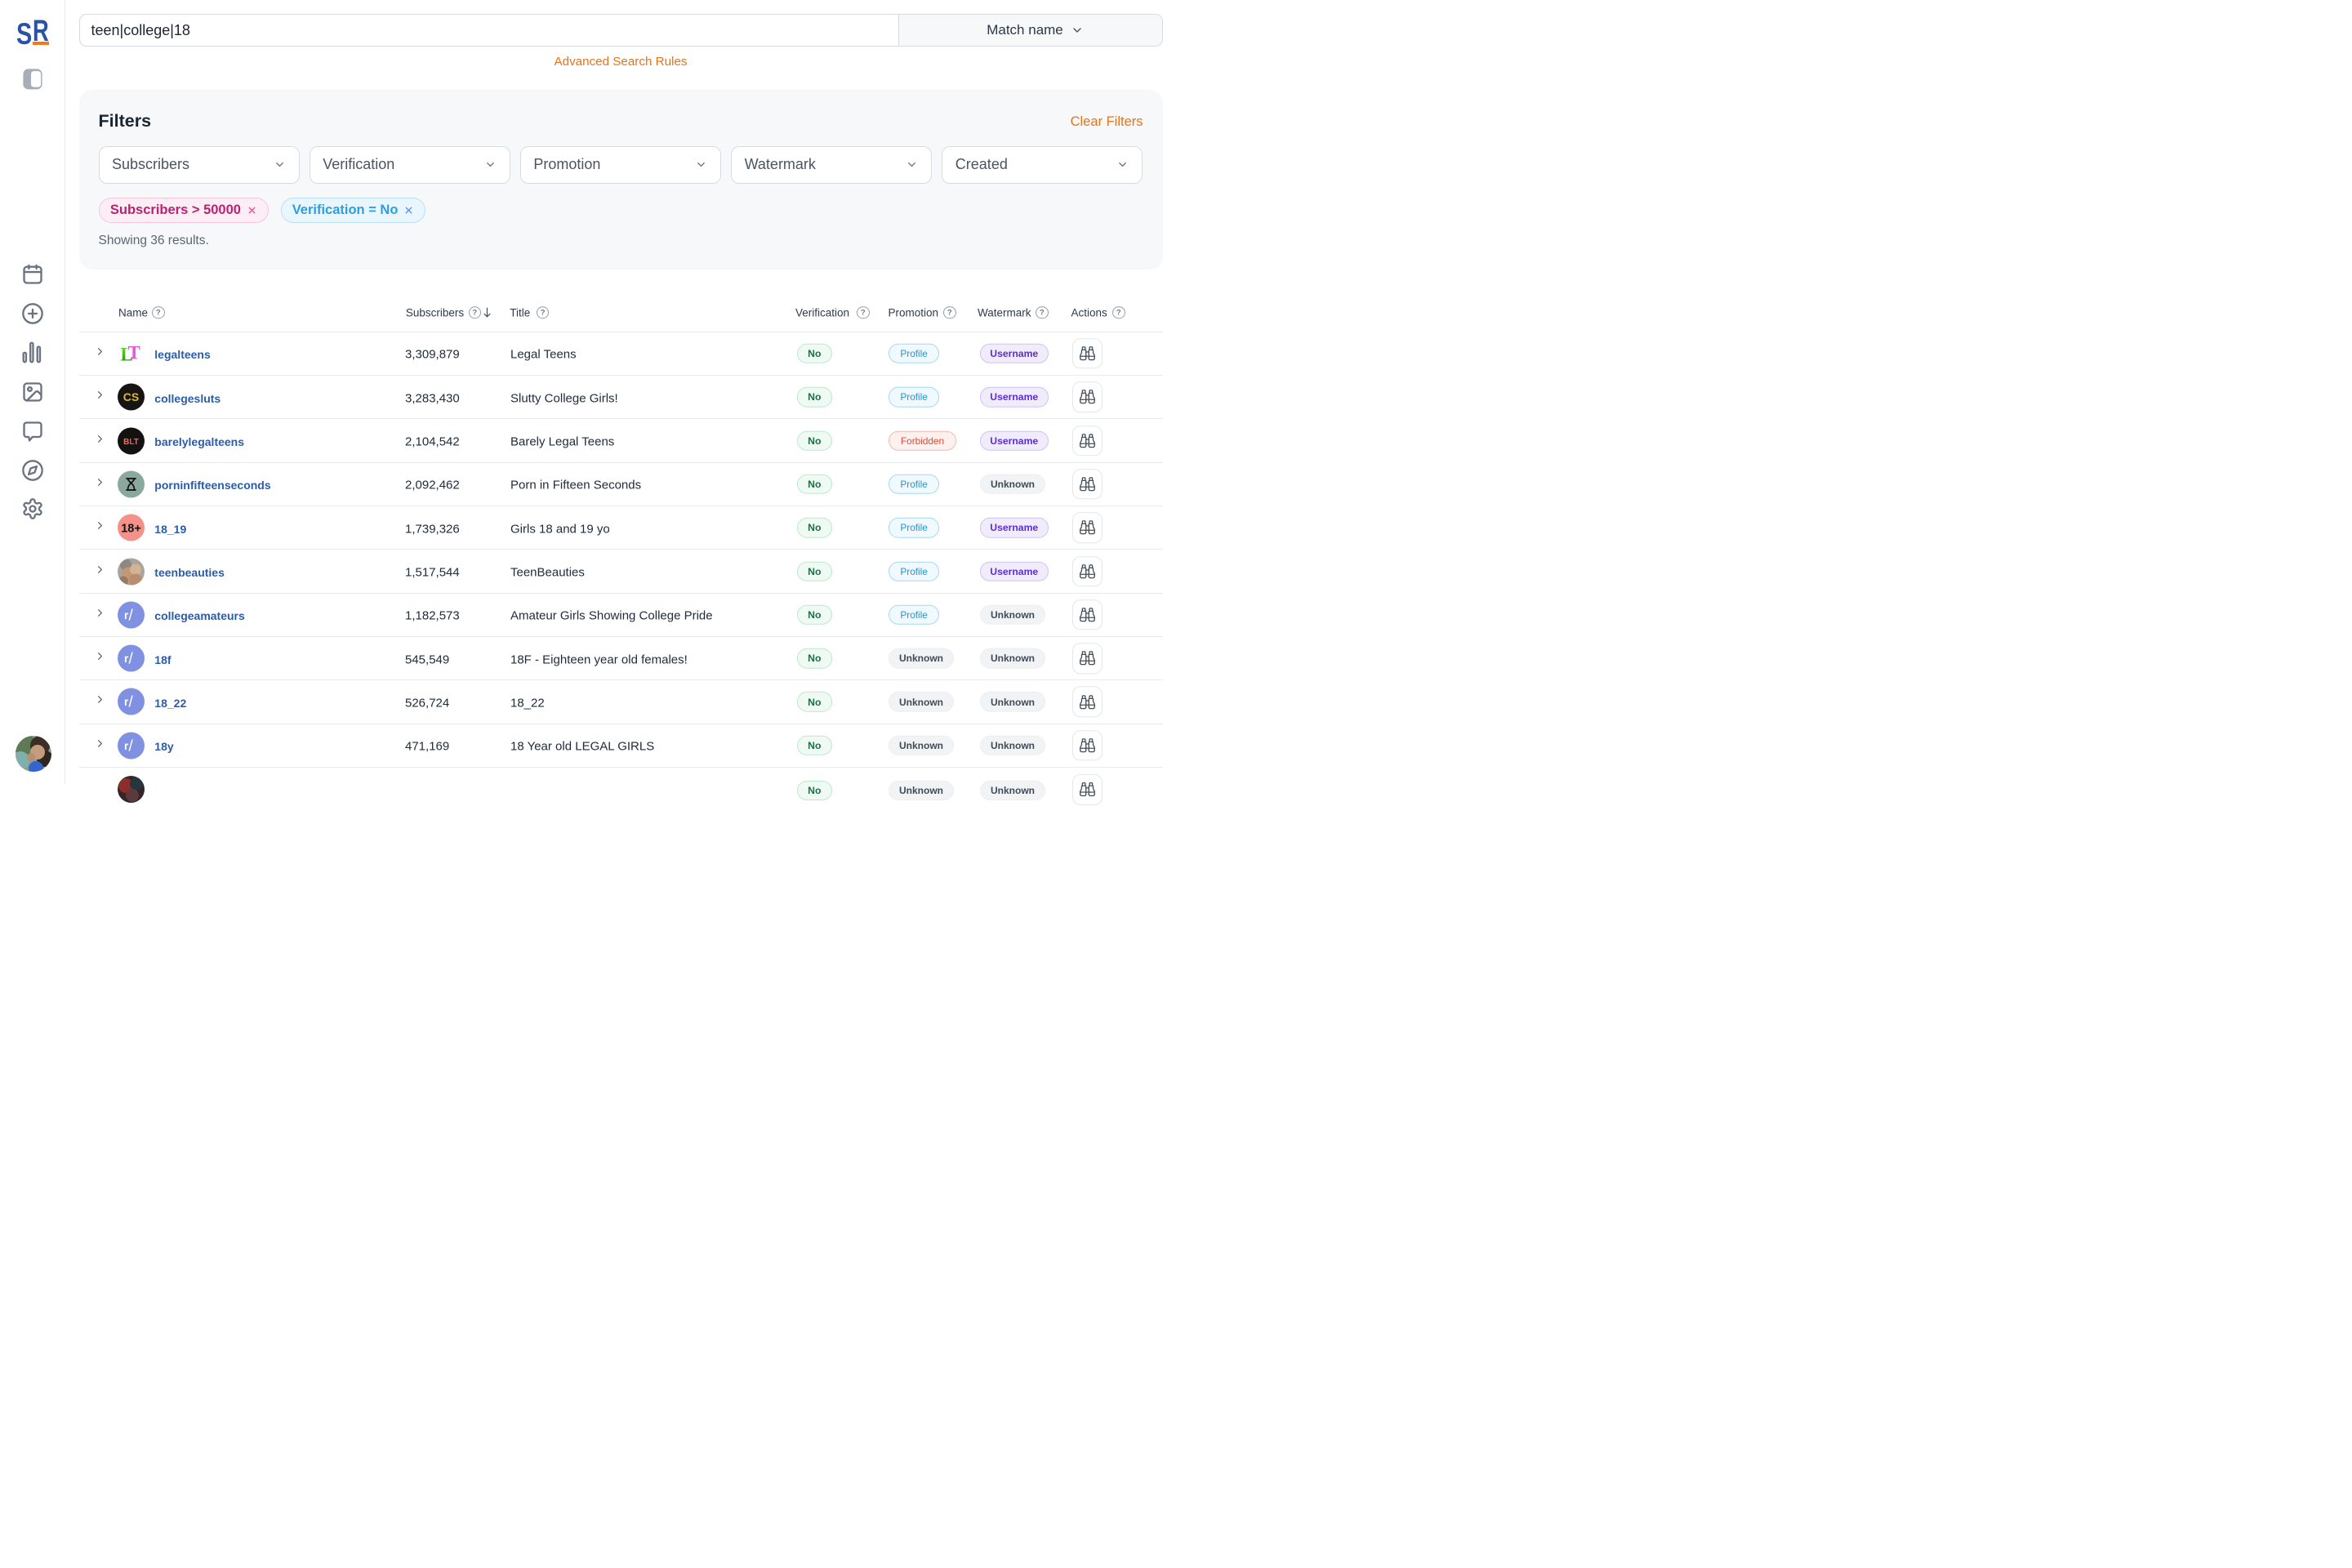  I want to click on svg-text: L, so click(126, 354).